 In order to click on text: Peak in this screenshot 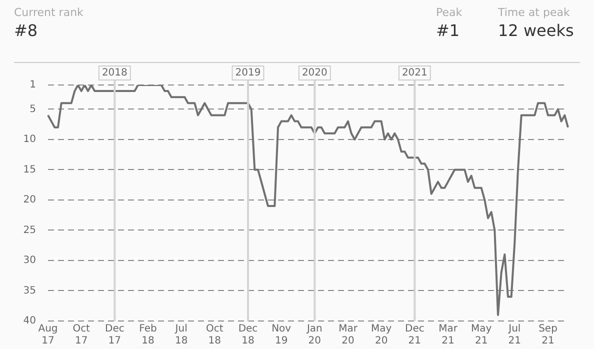, I will do `click(449, 12)`.